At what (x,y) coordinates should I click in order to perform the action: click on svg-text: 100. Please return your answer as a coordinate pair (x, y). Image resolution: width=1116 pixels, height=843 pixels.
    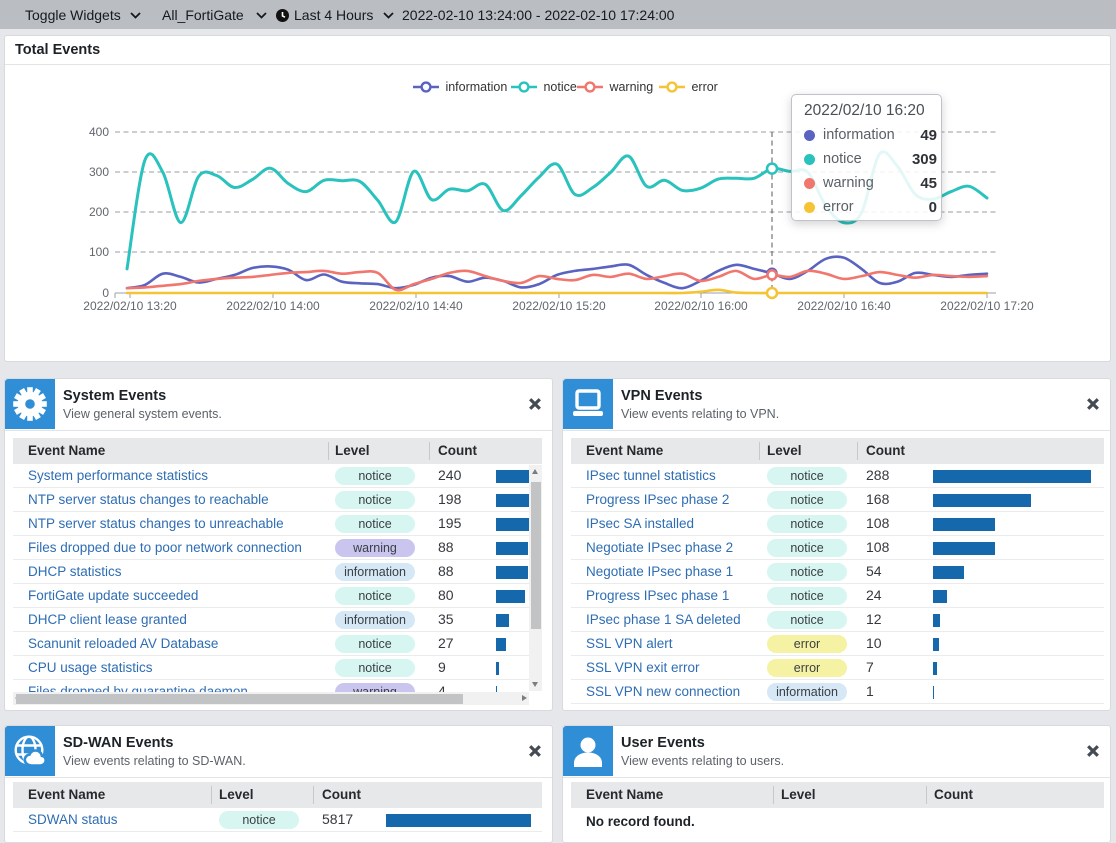
    Looking at the image, I should click on (99, 252).